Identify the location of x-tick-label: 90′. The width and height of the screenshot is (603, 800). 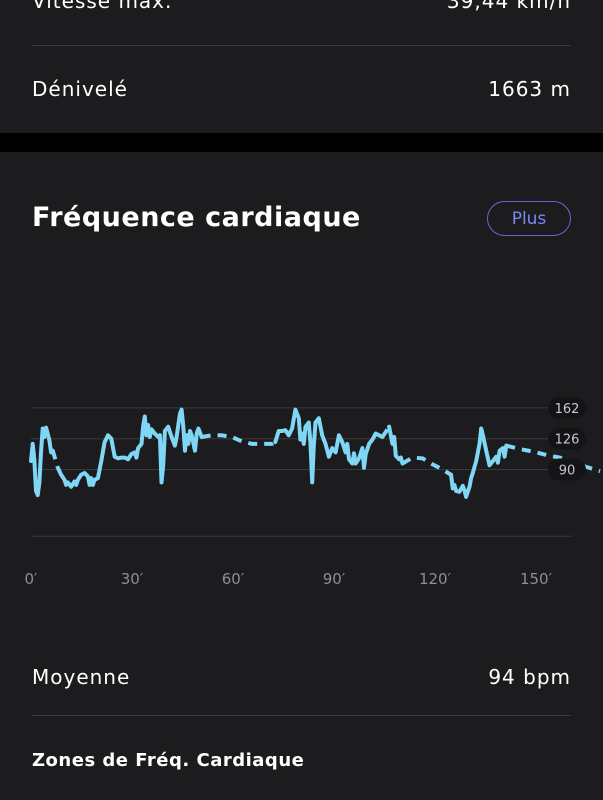
(334, 579).